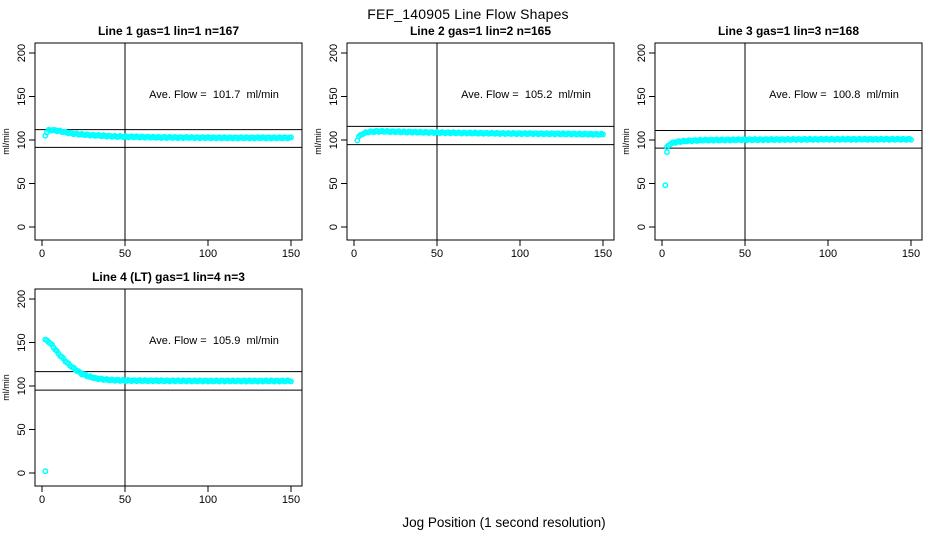 Image resolution: width=936 pixels, height=540 pixels. What do you see at coordinates (168, 277) in the screenshot?
I see `panel-title: Line 4 (LT) gas=1 lin=4 n=3` at bounding box center [168, 277].